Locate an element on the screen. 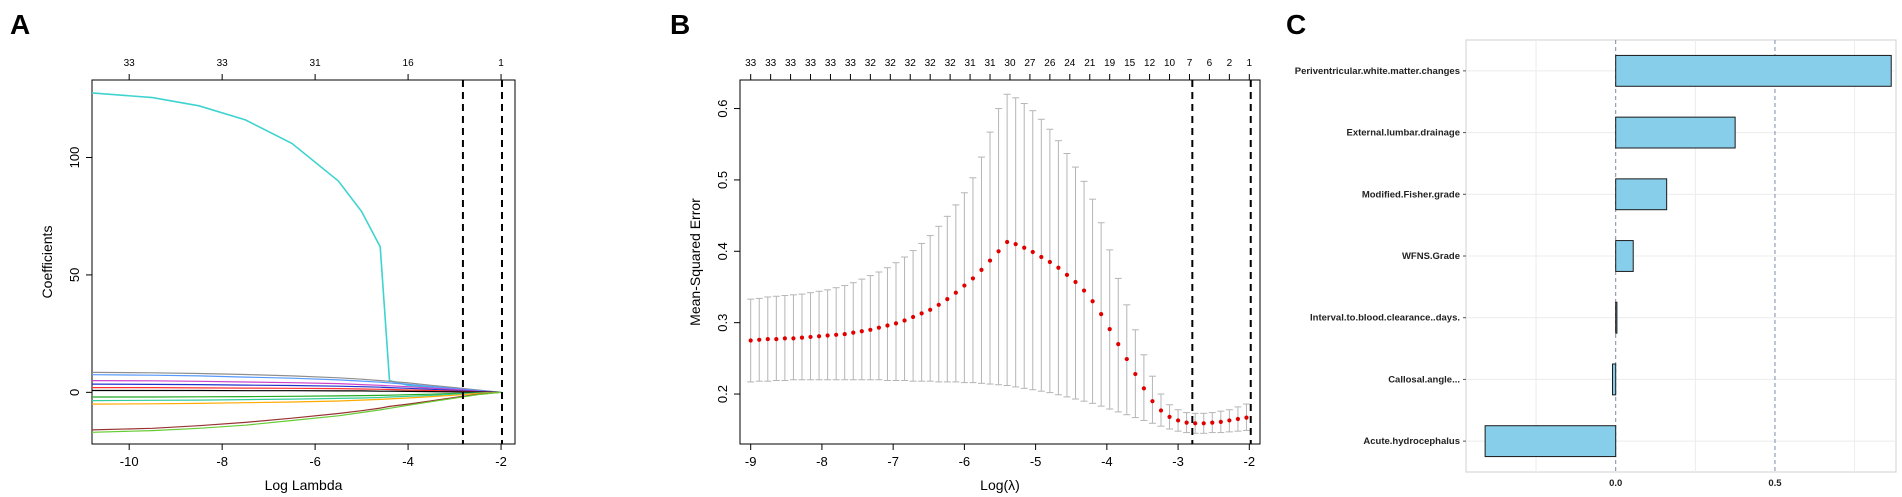 This screenshot has height=497, width=1902. panel-a-x-tick-label: -6 is located at coordinates (315, 461).